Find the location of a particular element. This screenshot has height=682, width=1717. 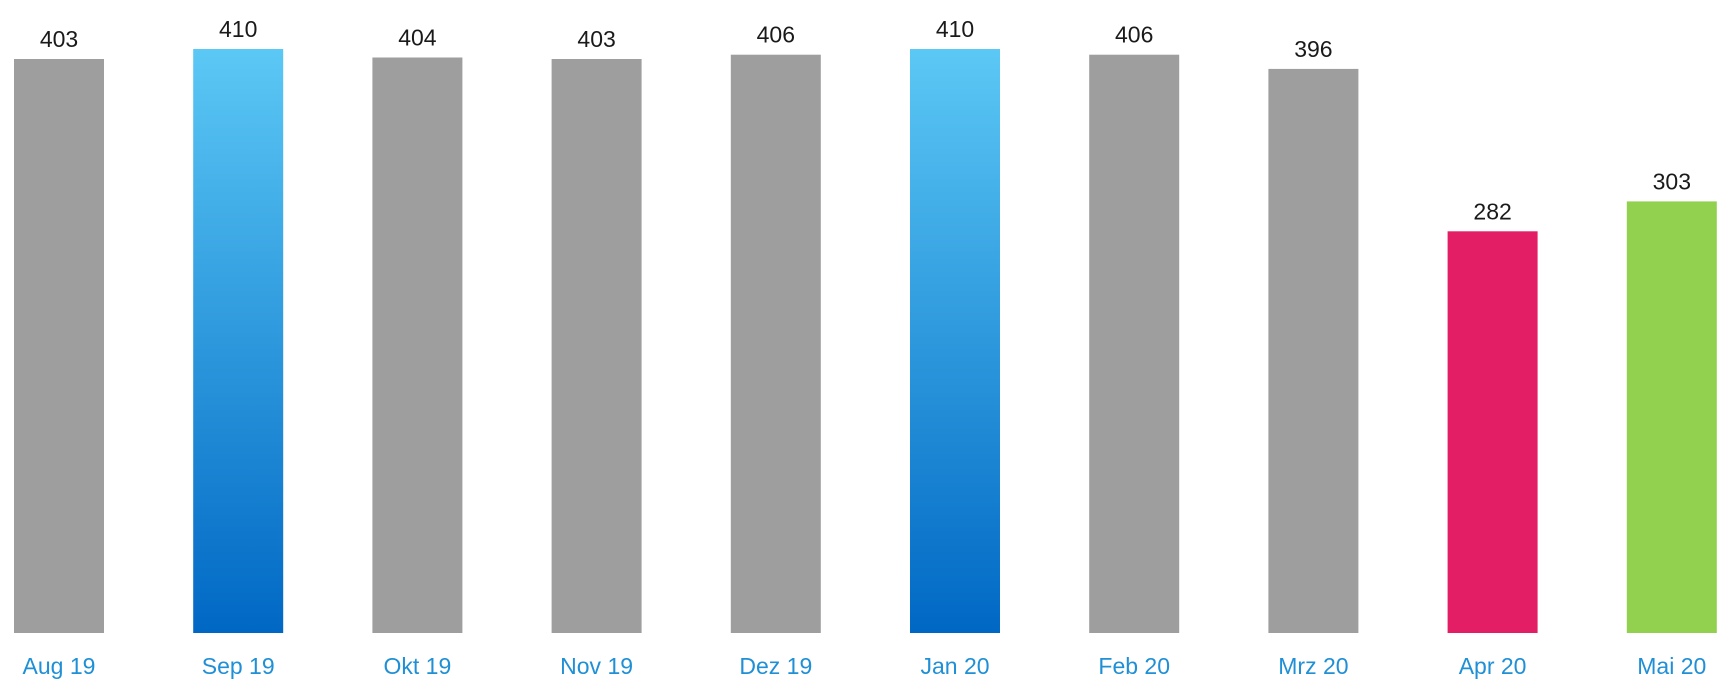

x-tick-mrz-20: Mrz 20 is located at coordinates (1313, 666).